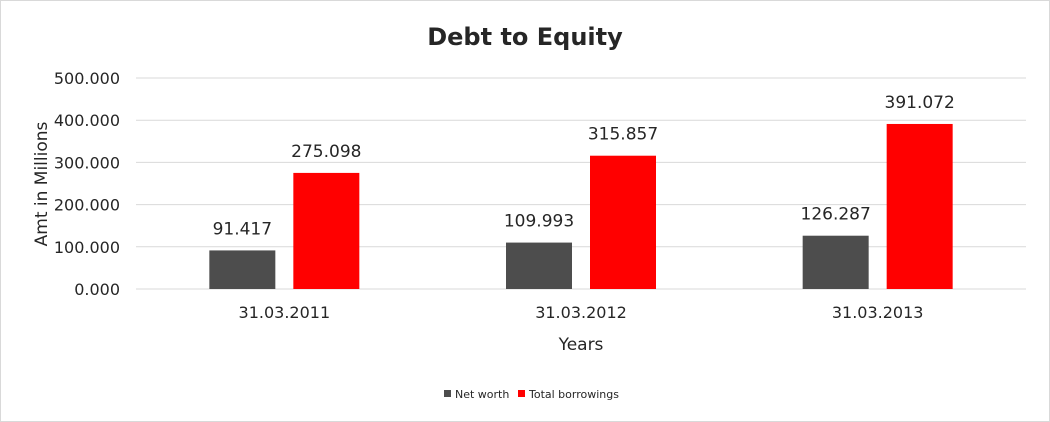 The image size is (1050, 422). I want to click on legend-label: Total borrowings, so click(573, 394).